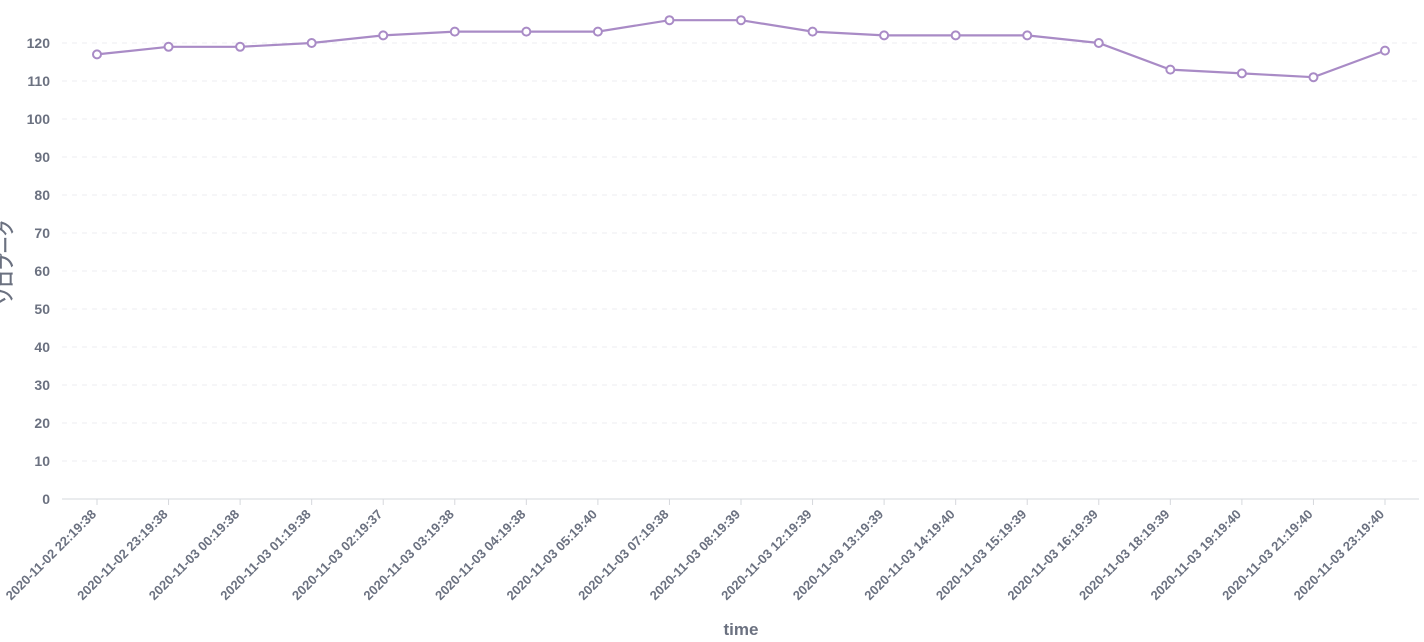 The width and height of the screenshot is (1424, 642). What do you see at coordinates (39, 119) in the screenshot?
I see `y-tick-label: 100` at bounding box center [39, 119].